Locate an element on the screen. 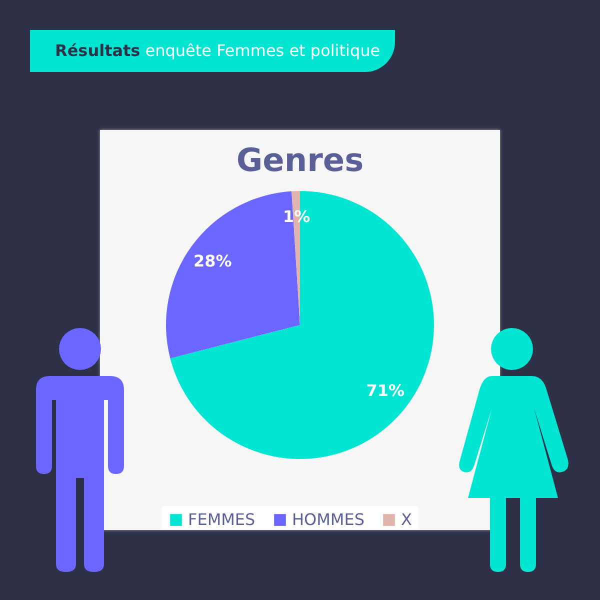  chart-subtitle: Résultats enquête Femmes et politique is located at coordinates (212, 51).